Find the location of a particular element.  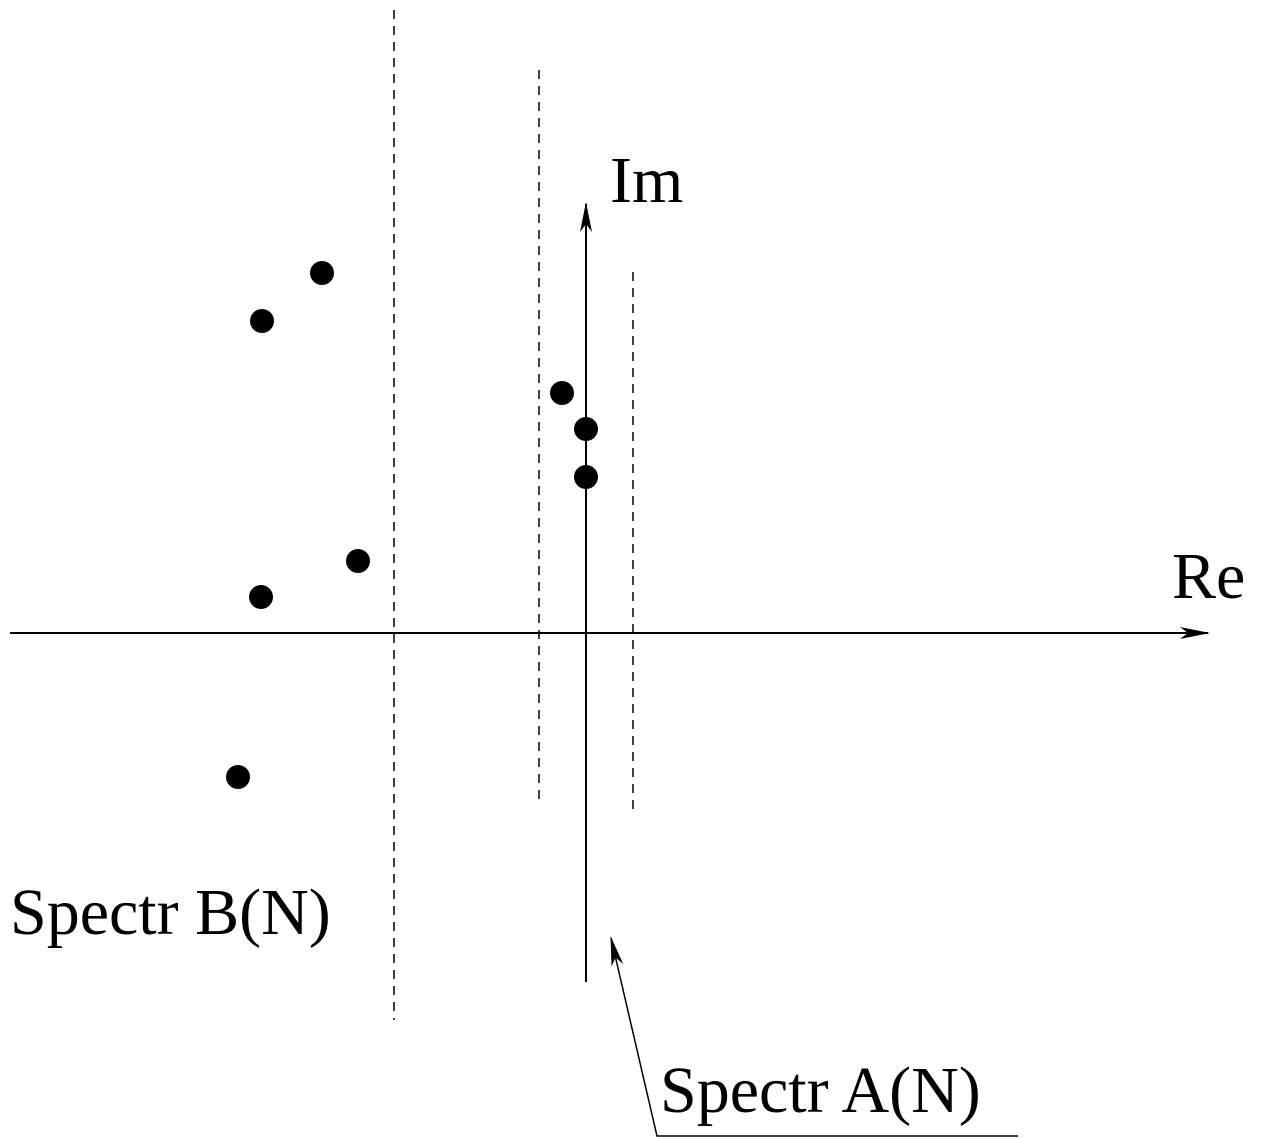

spectr-b-label: Spectr B(N) is located at coordinates (170, 912).